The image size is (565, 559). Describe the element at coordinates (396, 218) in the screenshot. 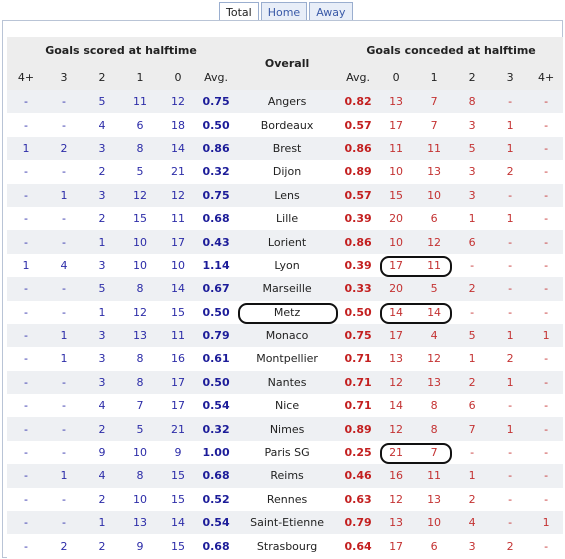

I see `conceded-count-cell: 20` at that location.